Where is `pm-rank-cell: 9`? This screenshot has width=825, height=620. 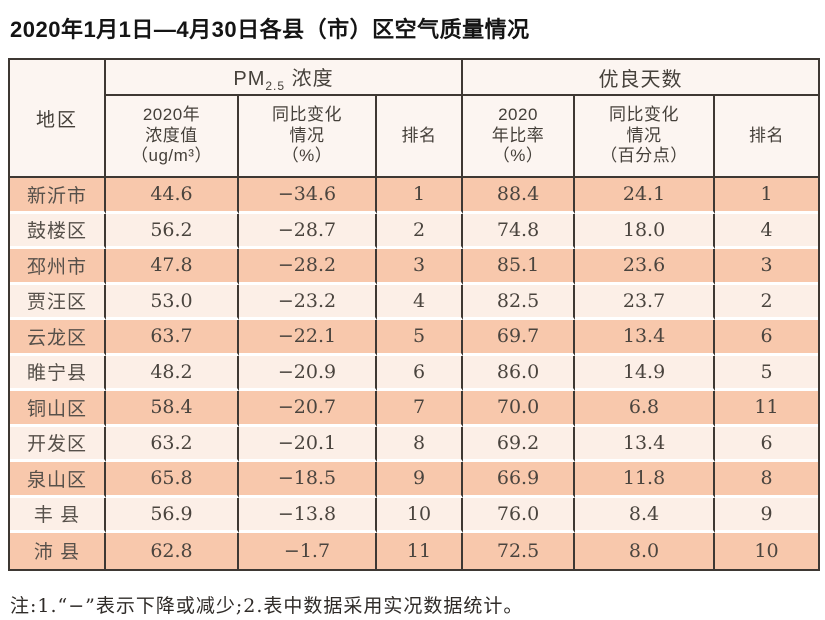 pm-rank-cell: 9 is located at coordinates (420, 480).